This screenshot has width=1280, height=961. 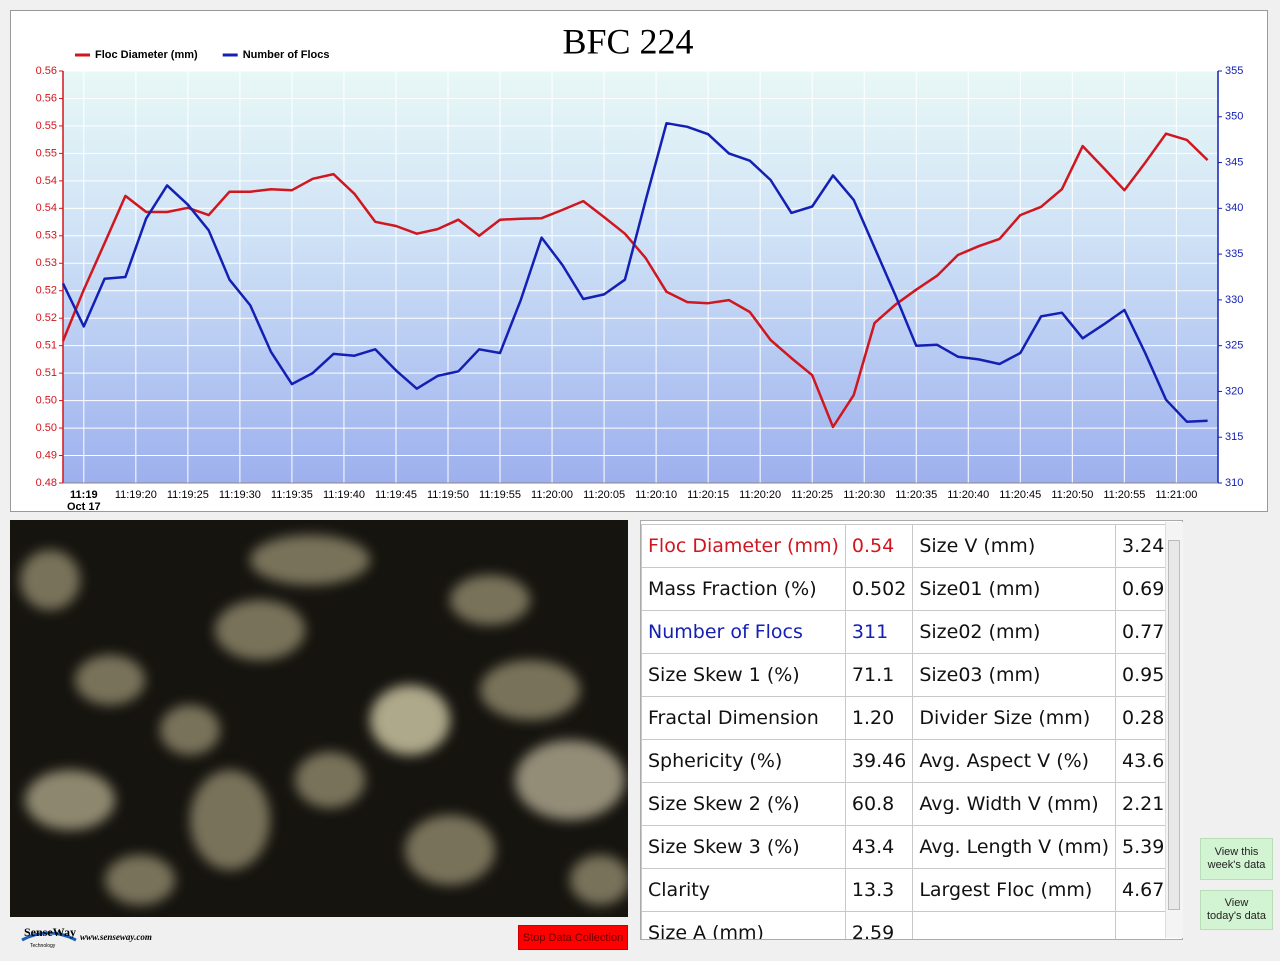 I want to click on x-tick-label: 11:19:40, so click(x=344, y=495).